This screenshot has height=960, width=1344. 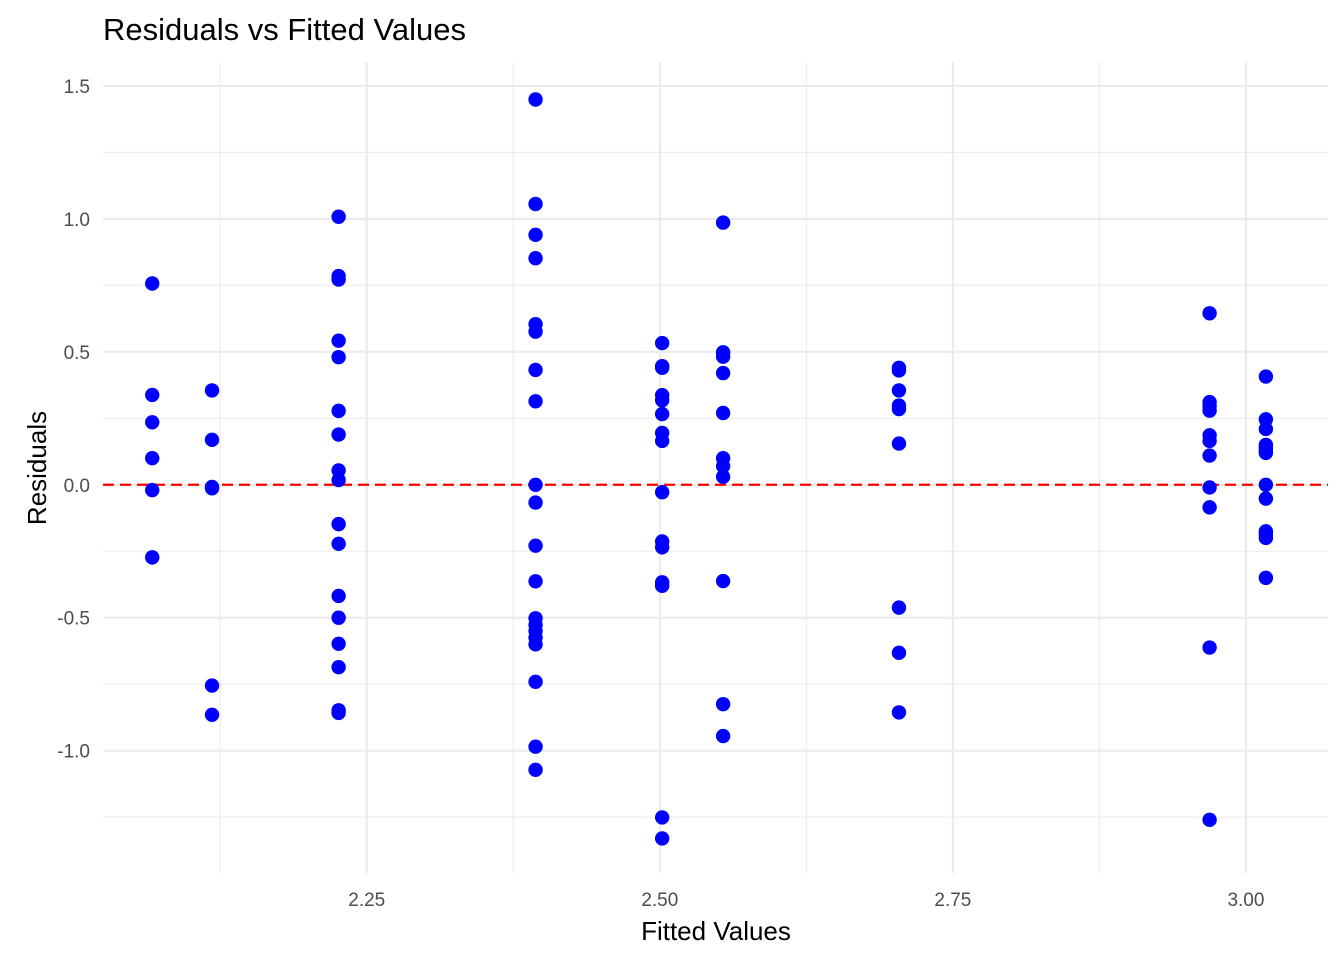 I want to click on x-tick-label: 3.00, so click(x=1245, y=900).